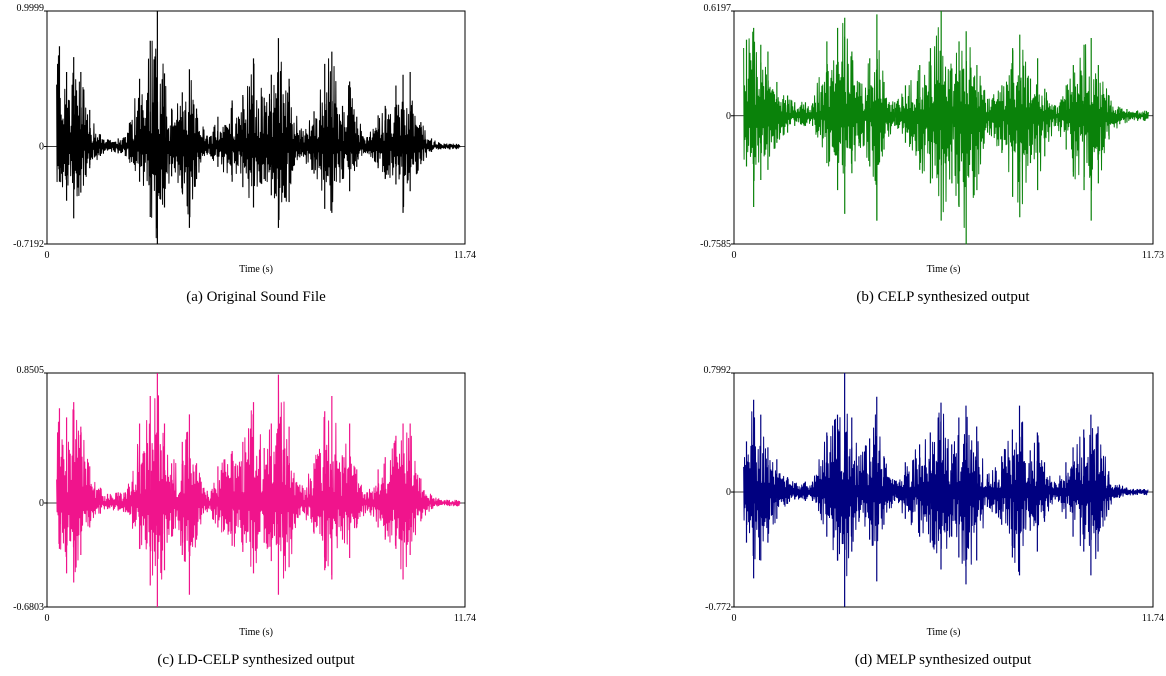 The image size is (1166, 676). What do you see at coordinates (718, 8) in the screenshot?
I see `y-tick-label: 0.6197` at bounding box center [718, 8].